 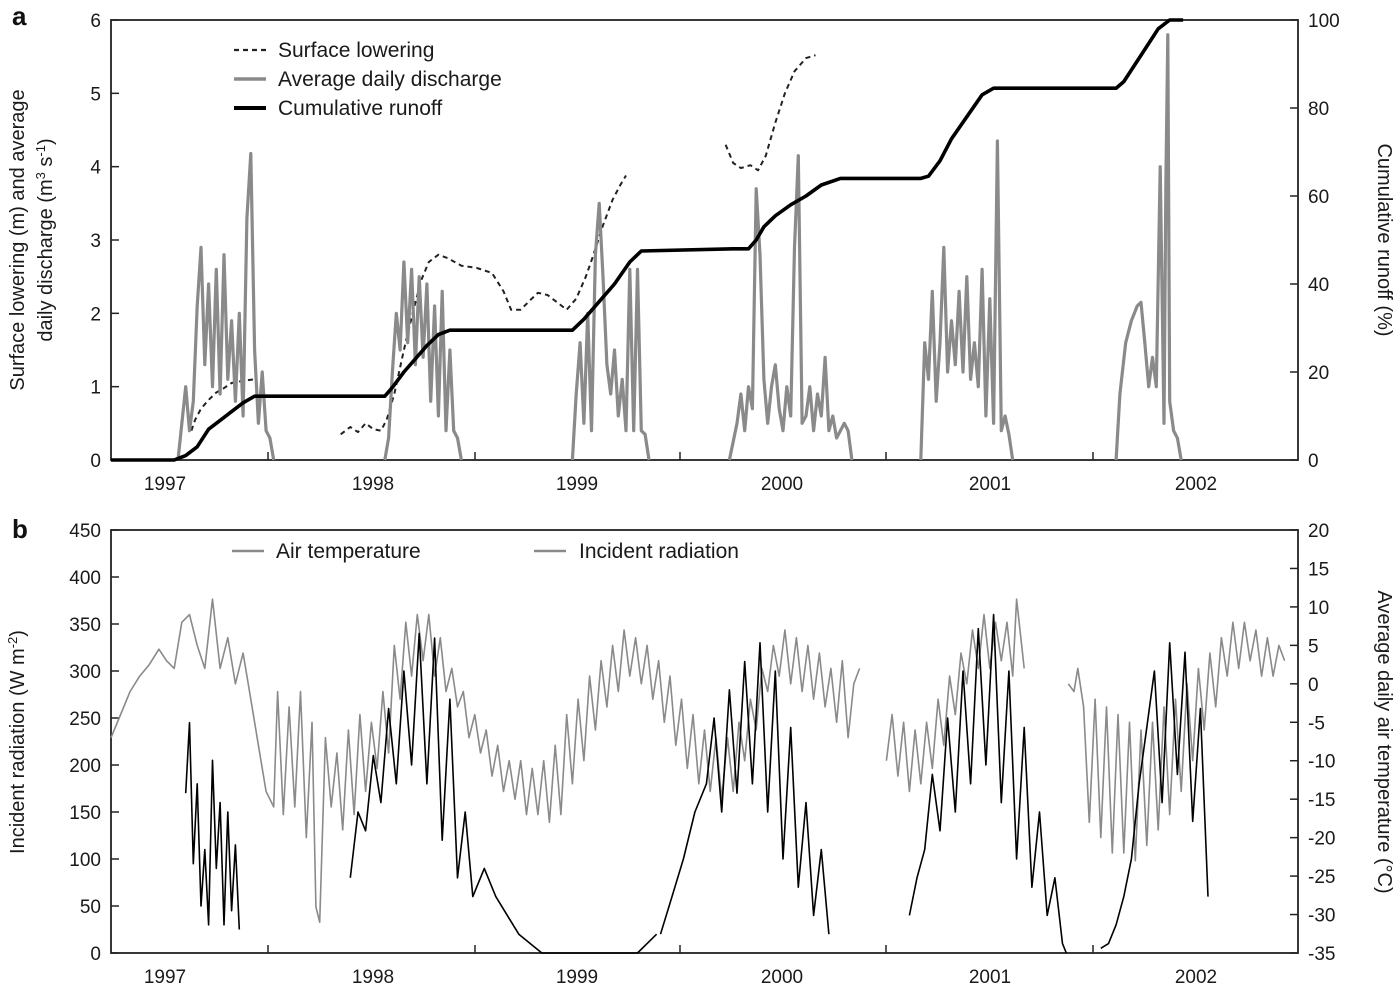 I want to click on y-right-tick-label: 15, so click(x=1318, y=569).